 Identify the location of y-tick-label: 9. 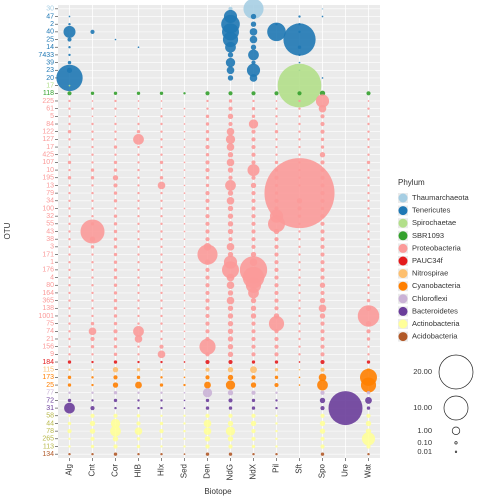
(52, 354).